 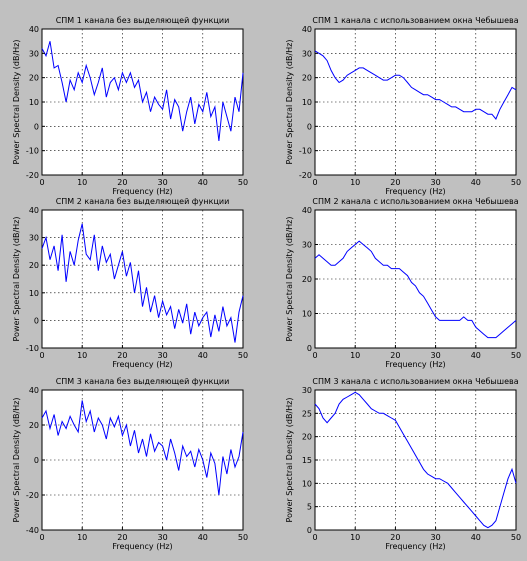 I want to click on chart-title: СПМ 2 канала без выделяющей функции, so click(x=143, y=201).